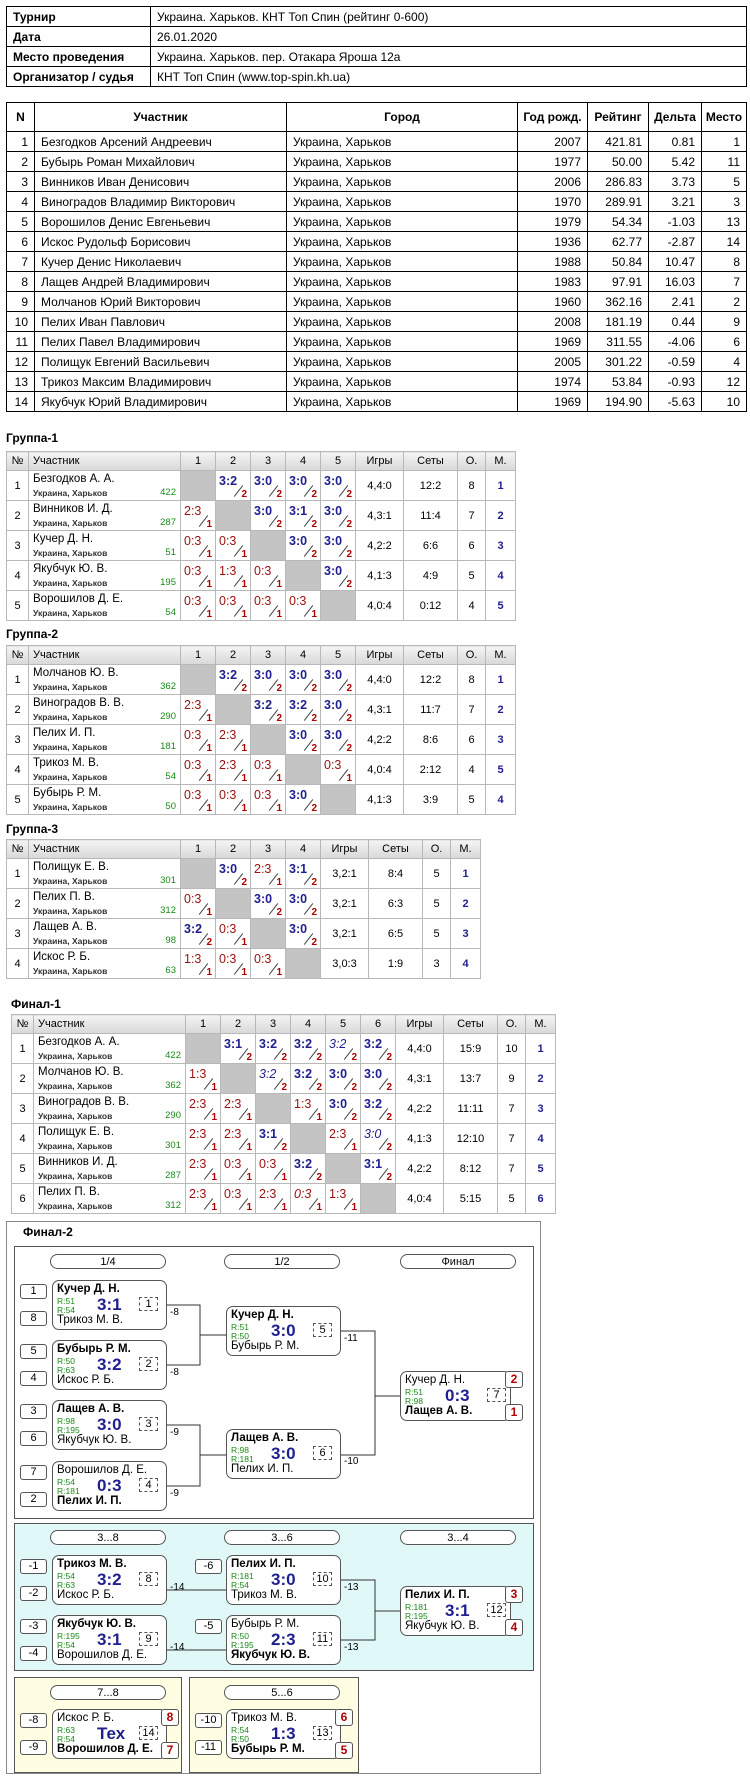 This screenshot has width=750, height=1776. What do you see at coordinates (298, 705) in the screenshot?
I see `score: 3:2` at bounding box center [298, 705].